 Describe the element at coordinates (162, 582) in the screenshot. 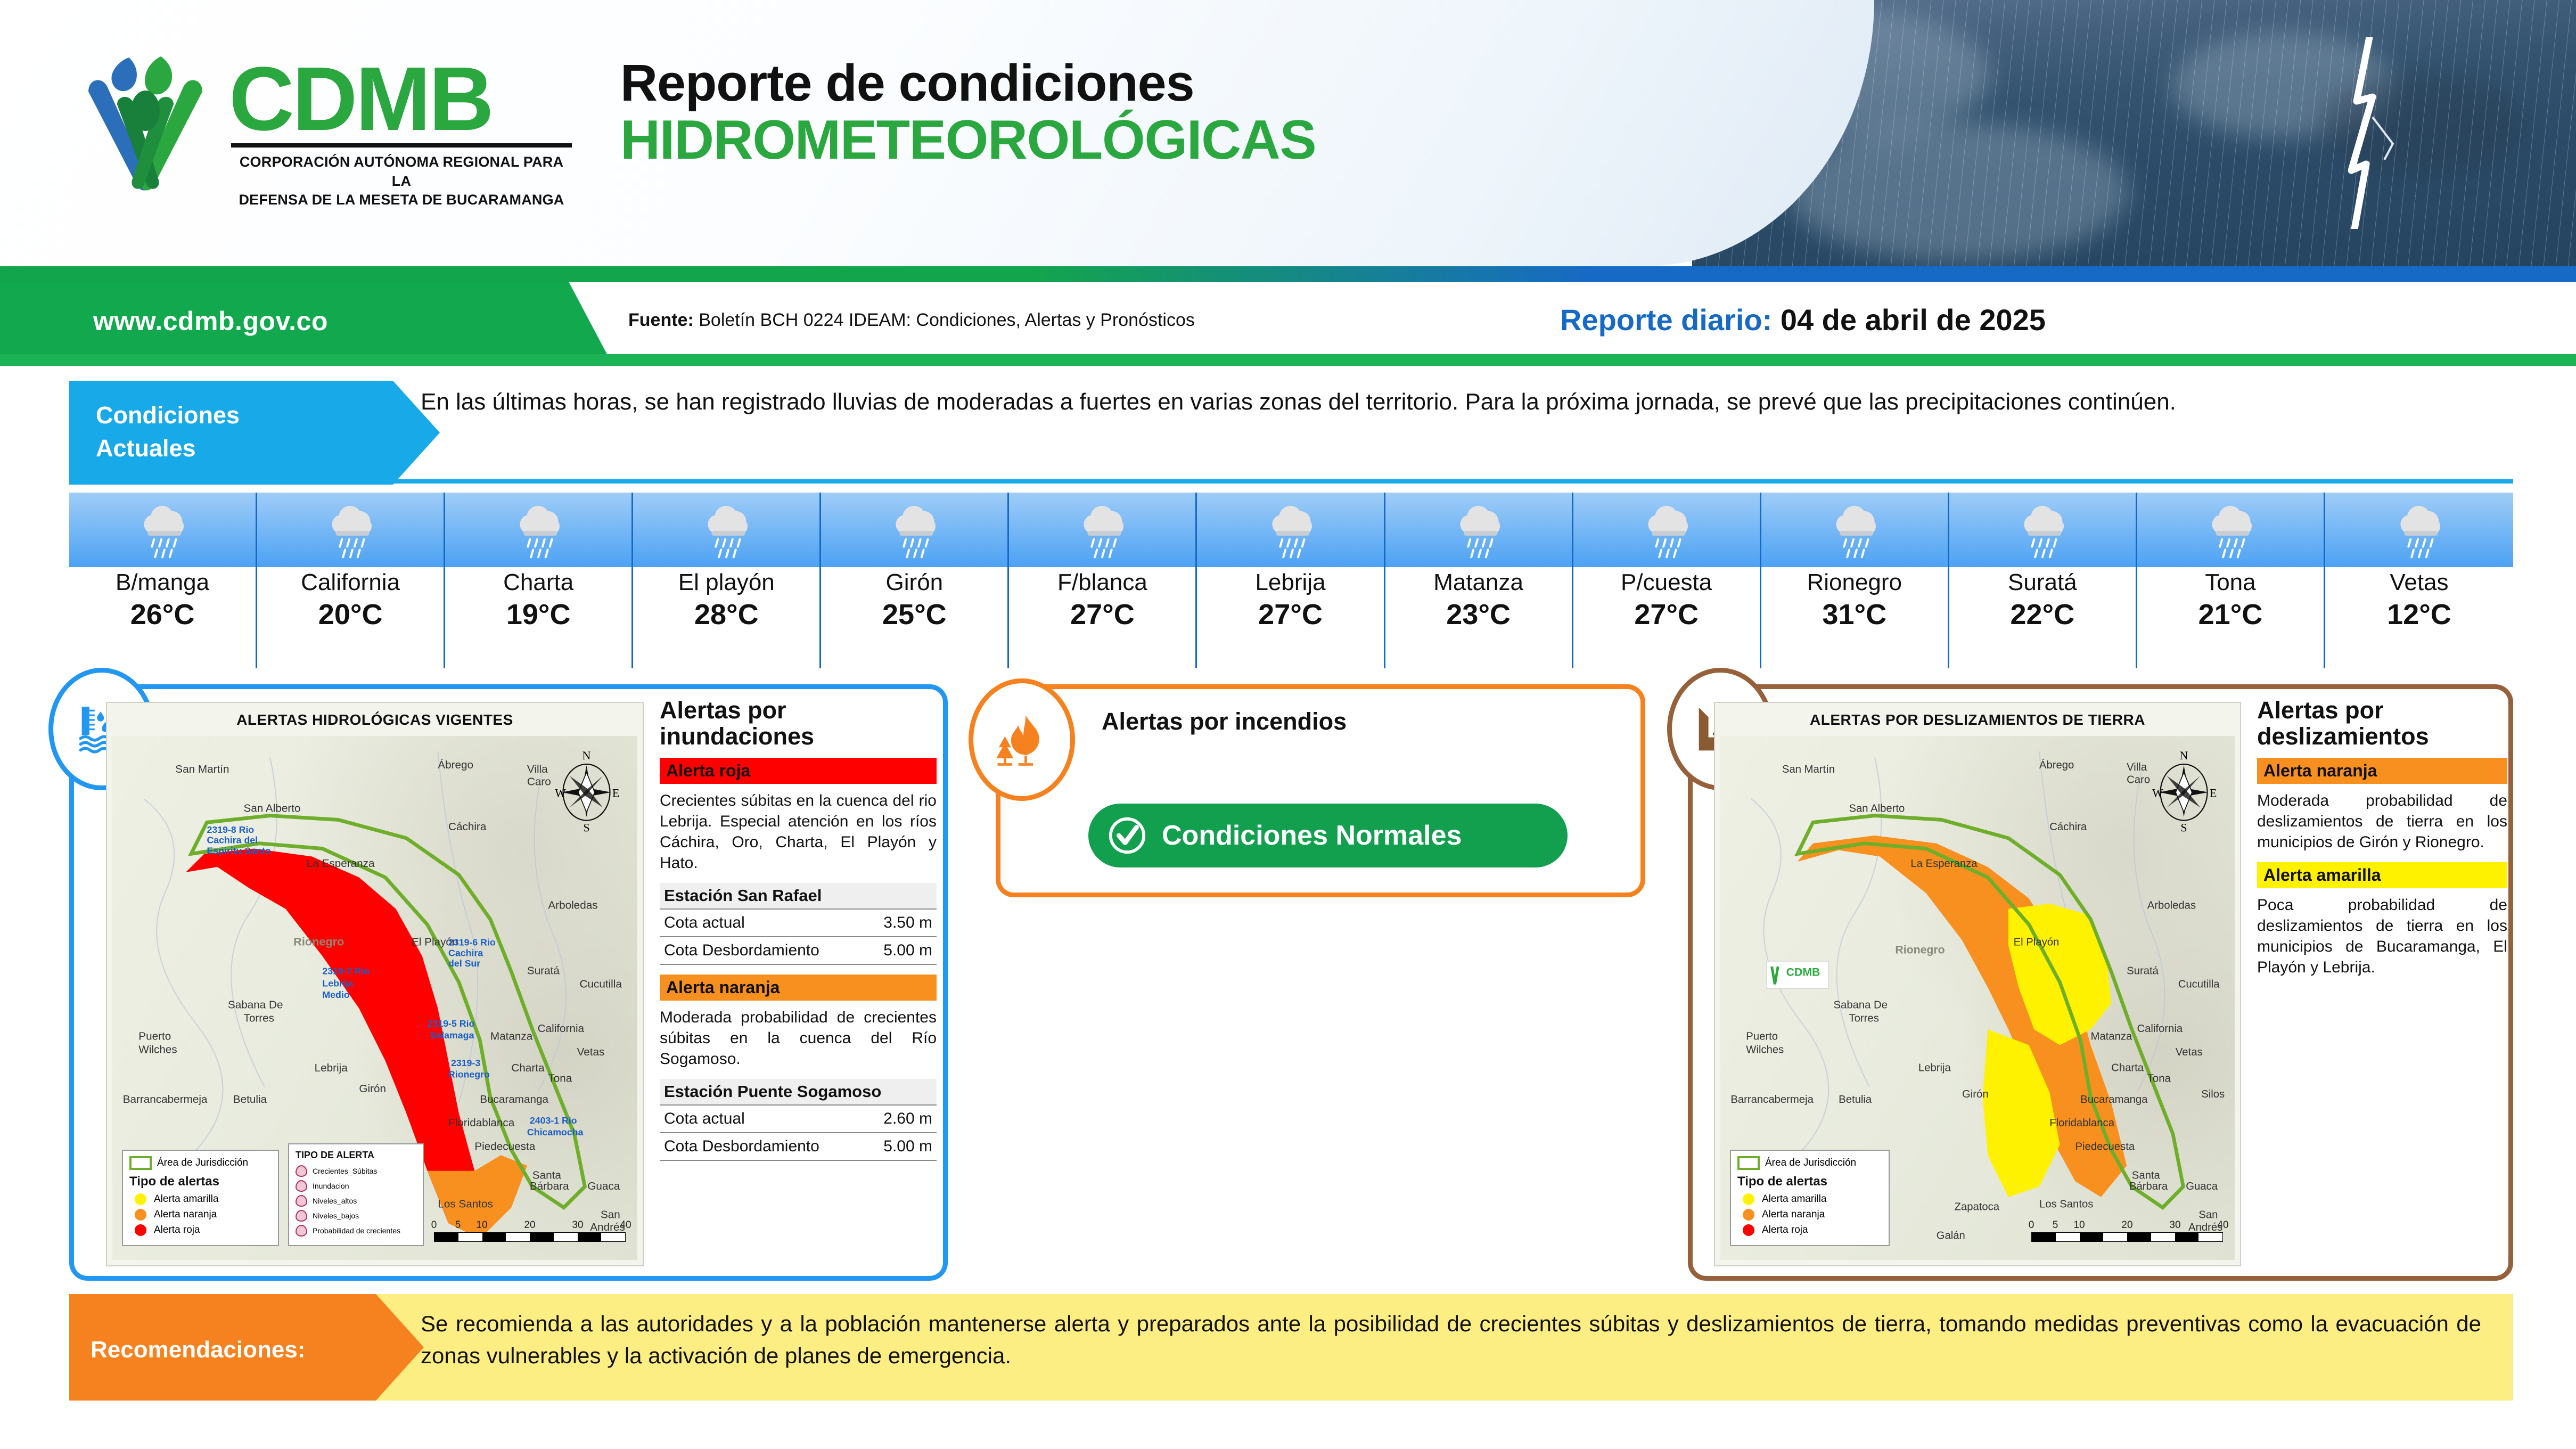

I see `city-name: B/manga` at that location.